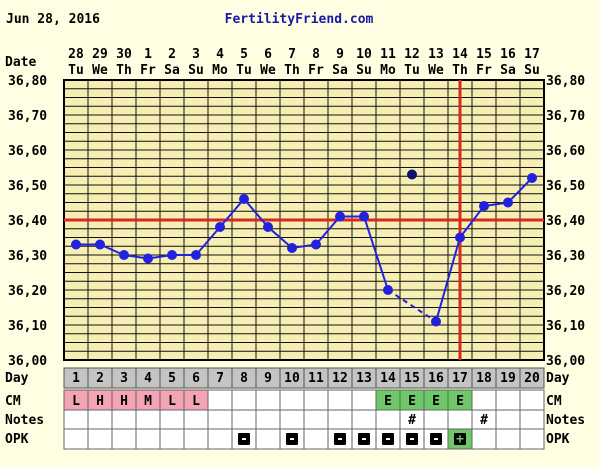  Describe the element at coordinates (27, 361) in the screenshot. I see `y-tick-label-left: 36,00` at that location.